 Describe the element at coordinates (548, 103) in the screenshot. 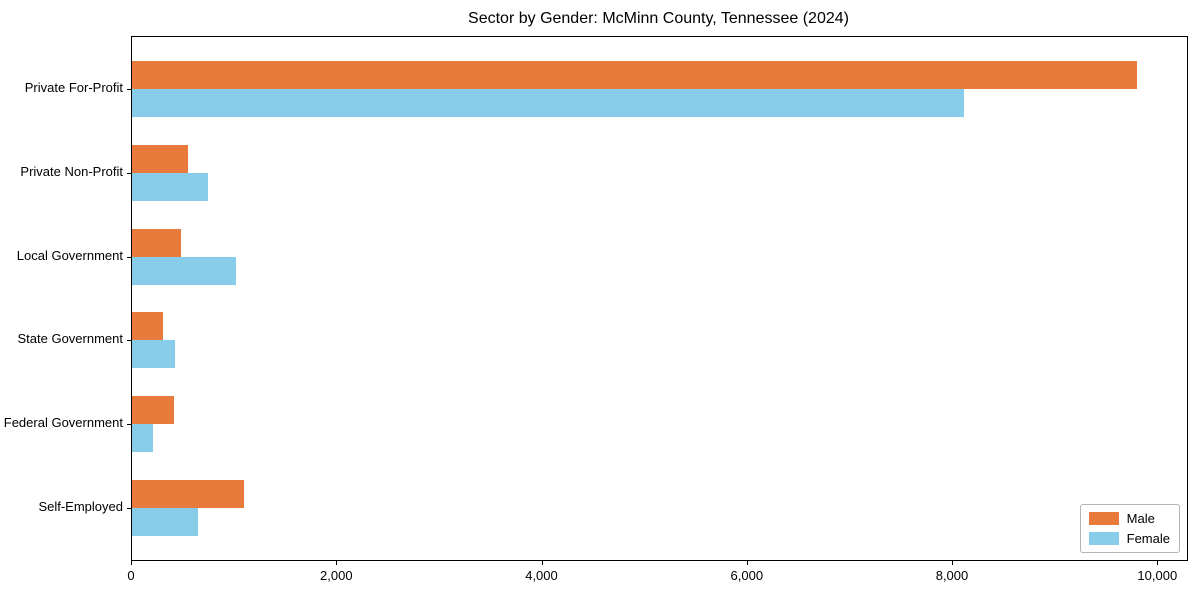

I see `bar-female-private-for-profit` at that location.